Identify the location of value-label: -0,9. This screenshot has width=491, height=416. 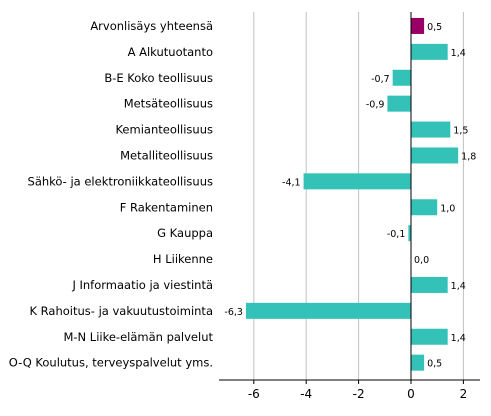
(375, 105).